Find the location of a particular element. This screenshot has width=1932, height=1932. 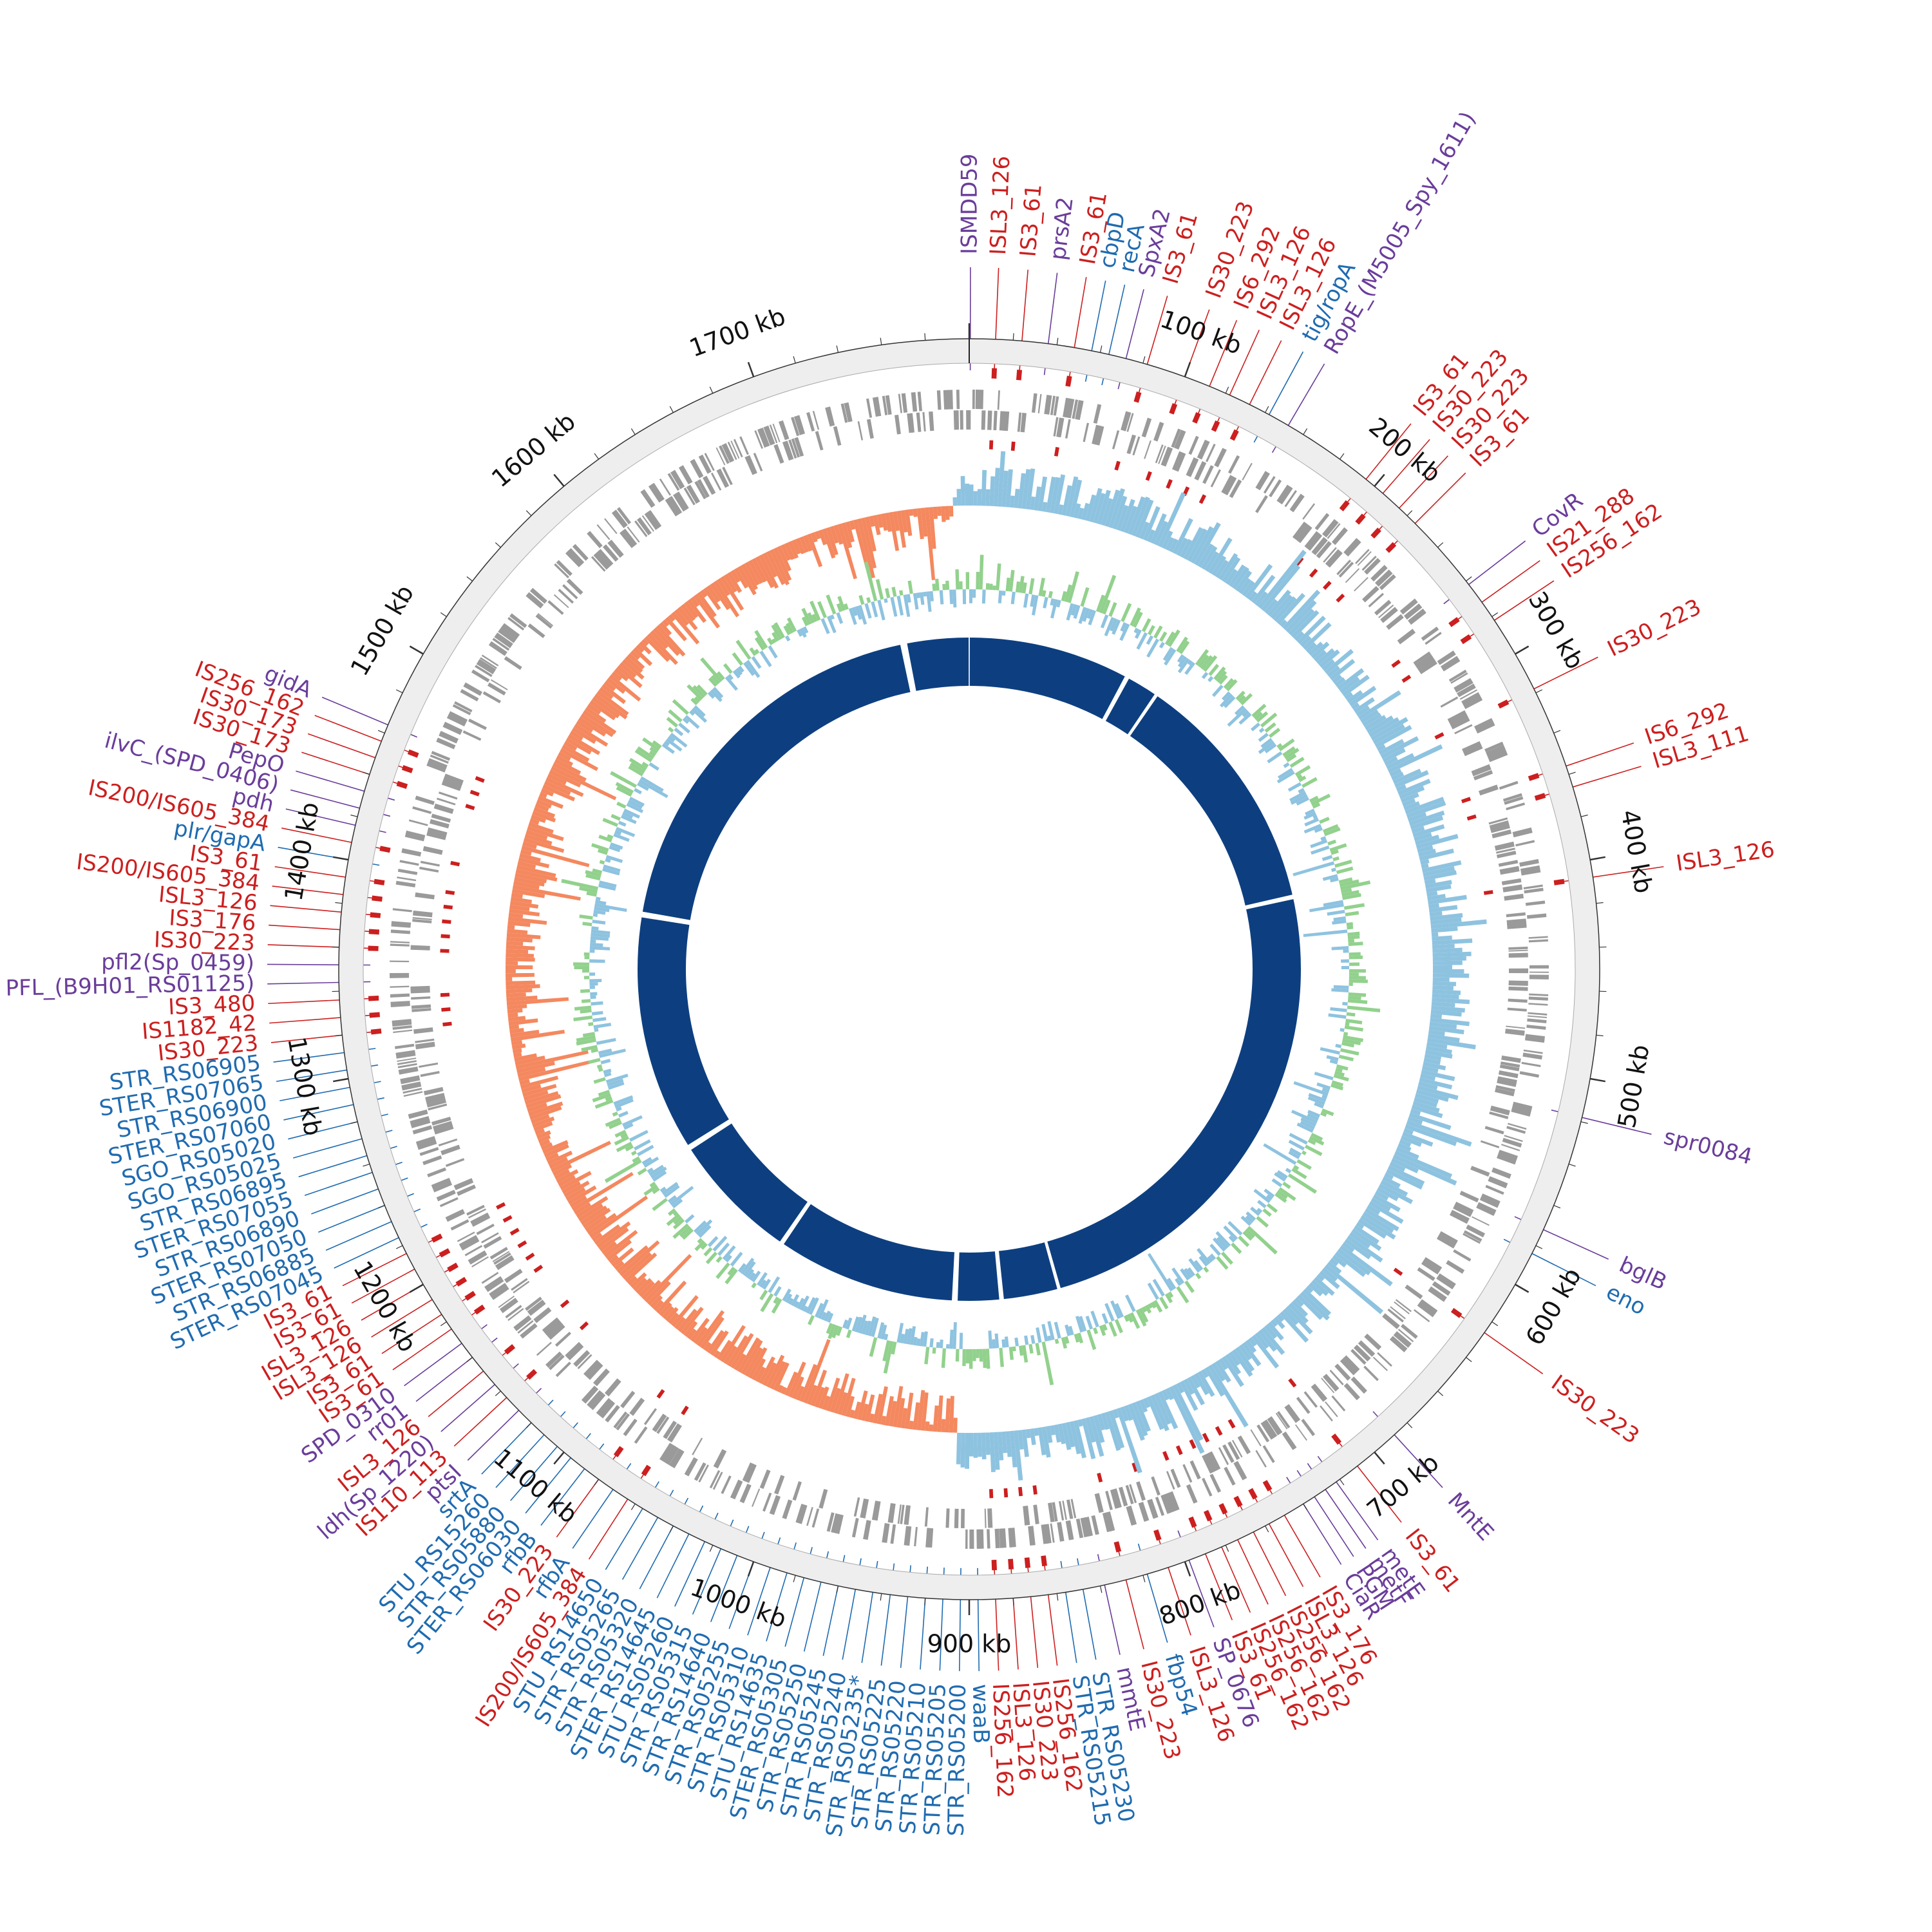

axis-tick-label: 1000 kb is located at coordinates (739, 1603).